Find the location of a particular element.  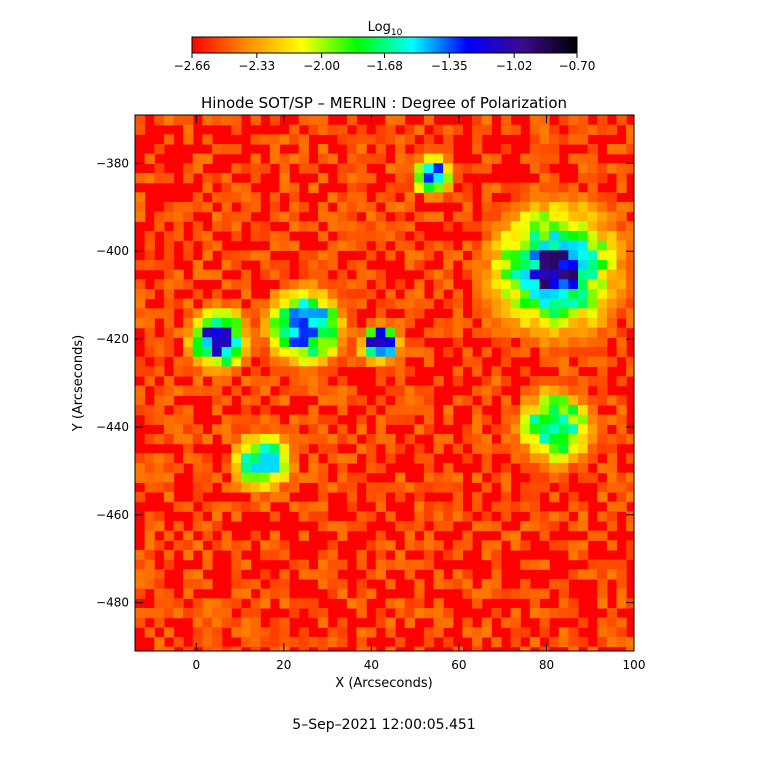

y-tick-label: −460 is located at coordinates (112, 515).